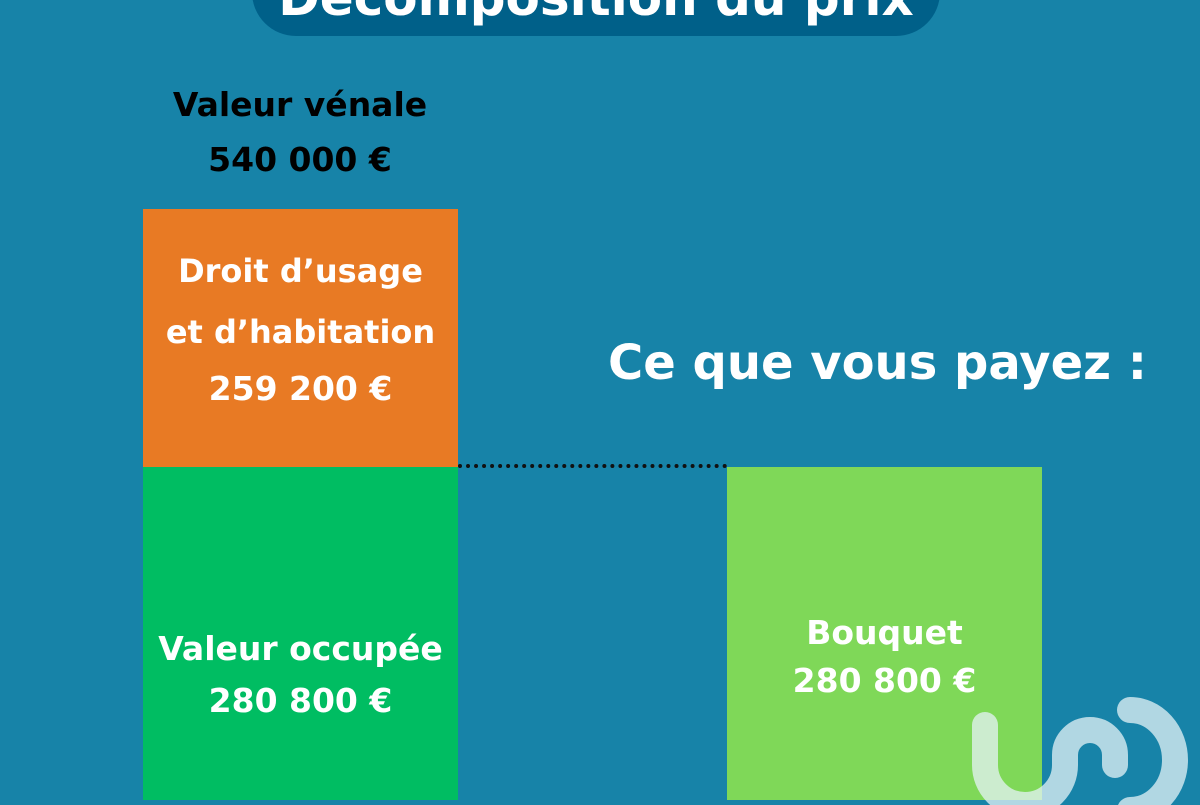 The height and width of the screenshot is (805, 1200). What do you see at coordinates (300, 700) in the screenshot?
I see `valeur-occupee-value: 280 800 €` at bounding box center [300, 700].